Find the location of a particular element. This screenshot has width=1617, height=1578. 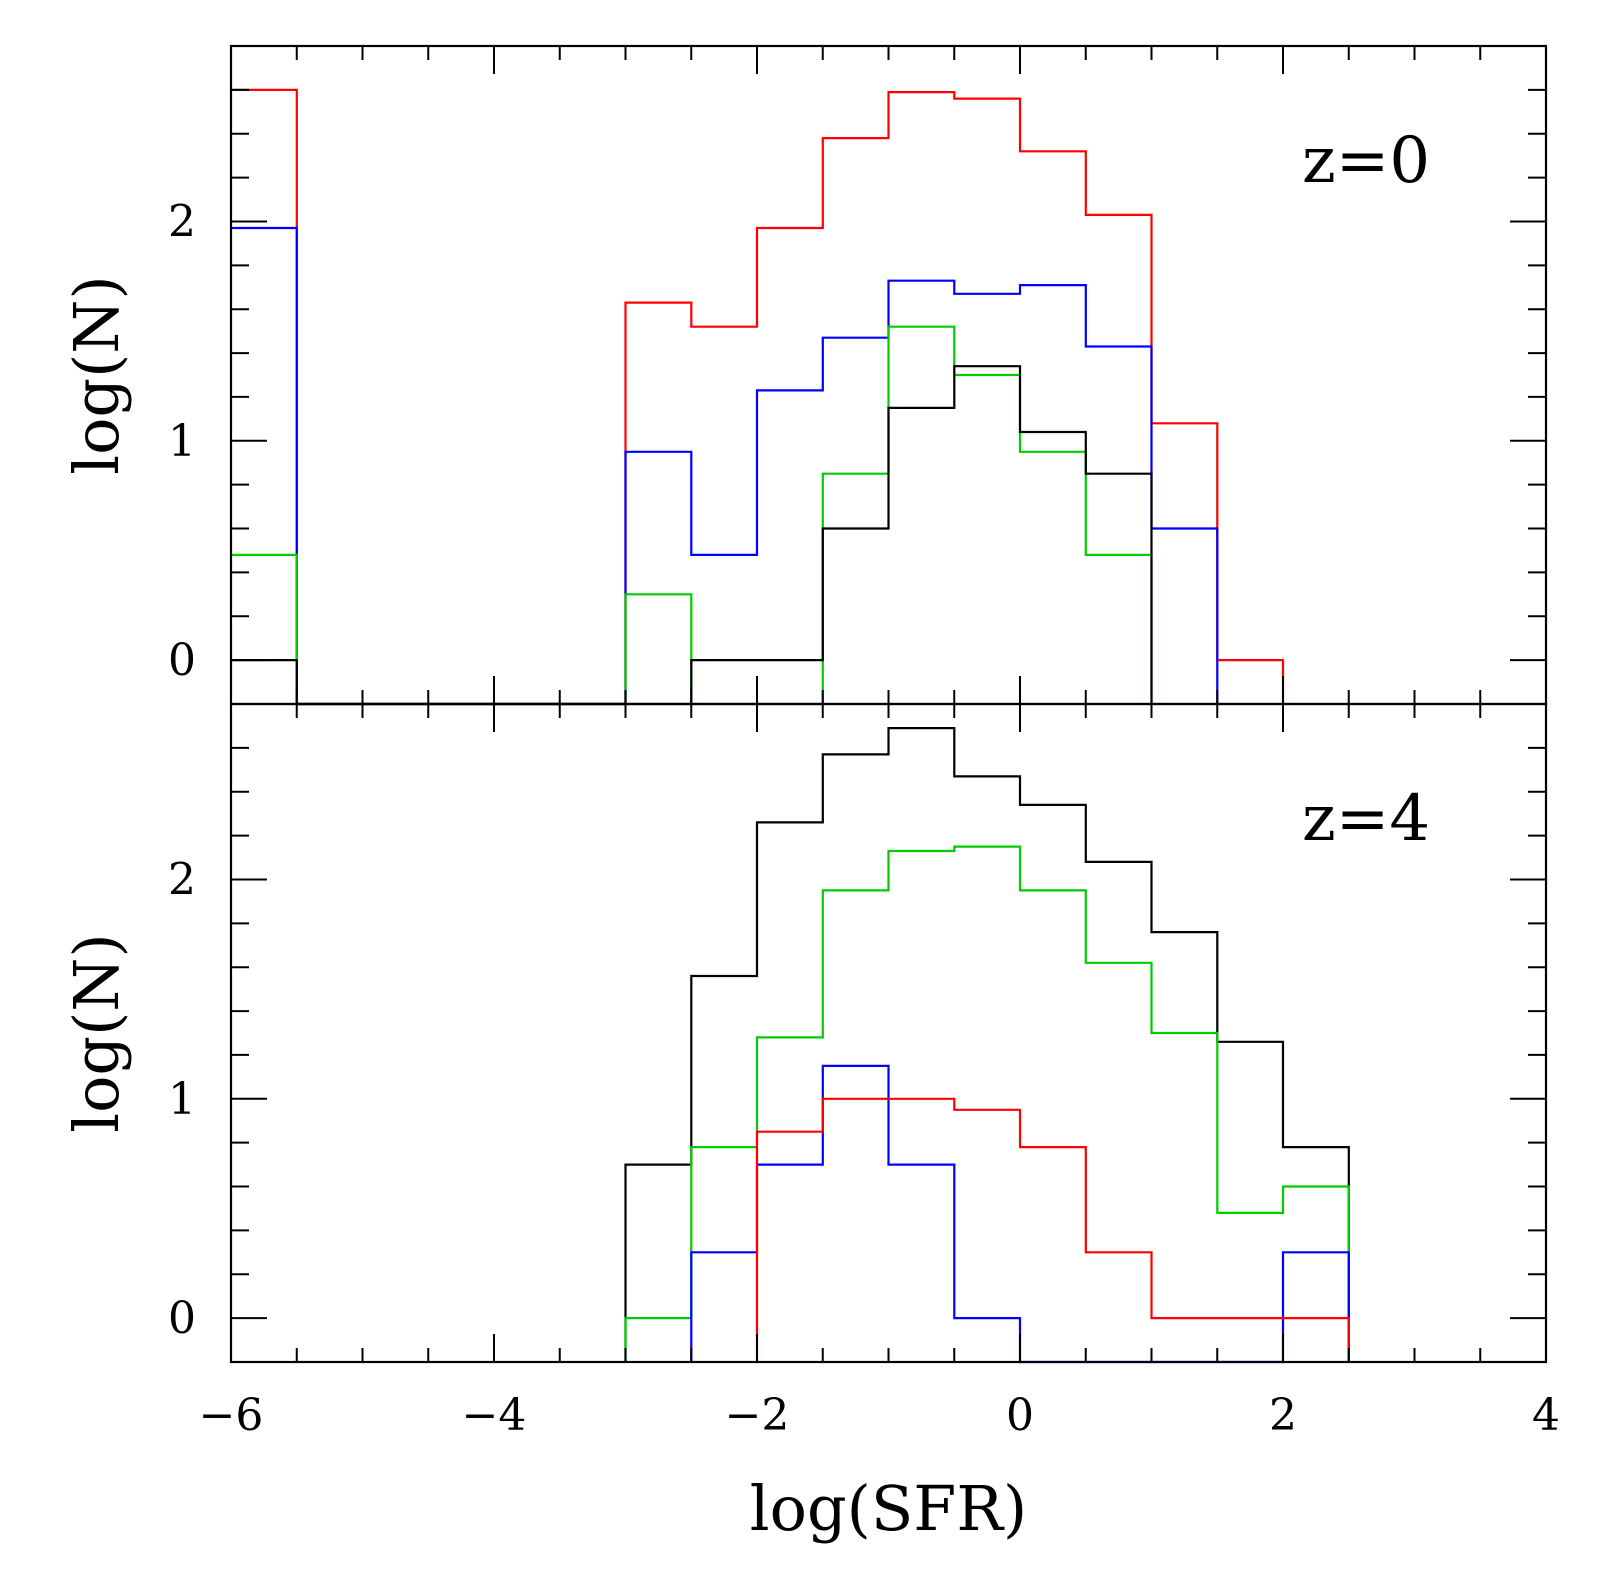

x-tick-label: 0 is located at coordinates (1020, 1415).